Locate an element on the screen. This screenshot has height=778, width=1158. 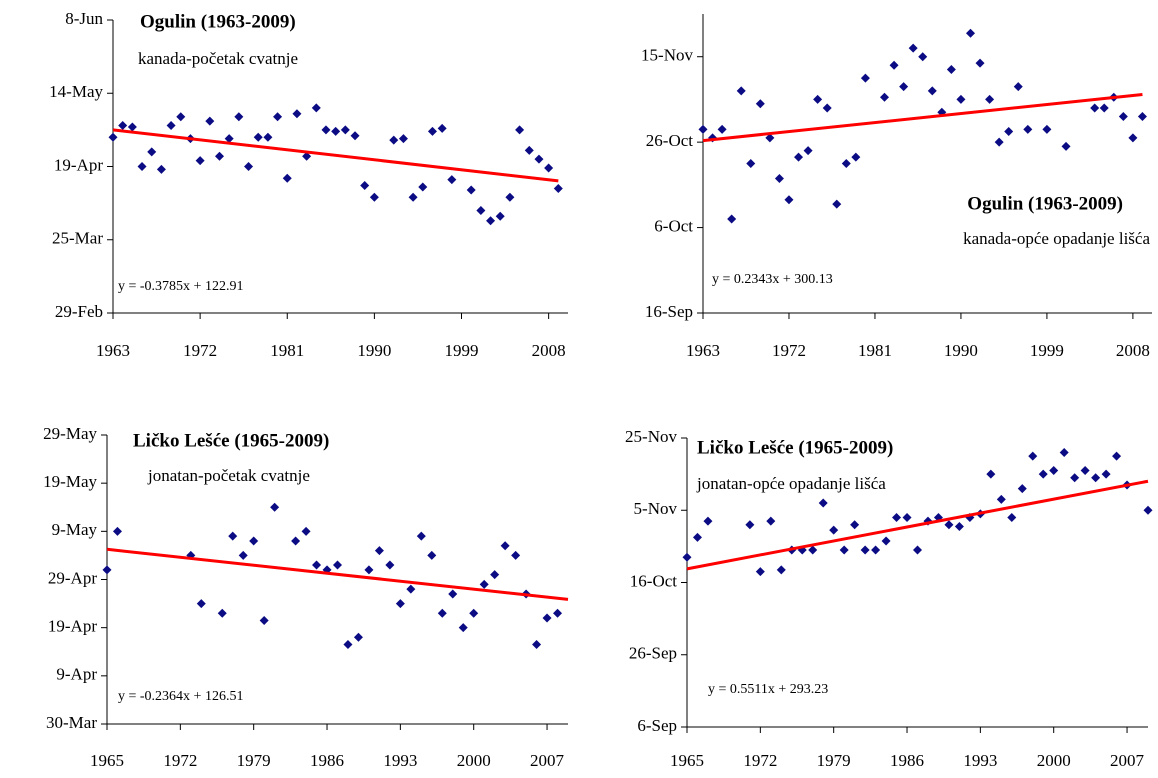
x-tick-label: 1993 is located at coordinates (400, 760).